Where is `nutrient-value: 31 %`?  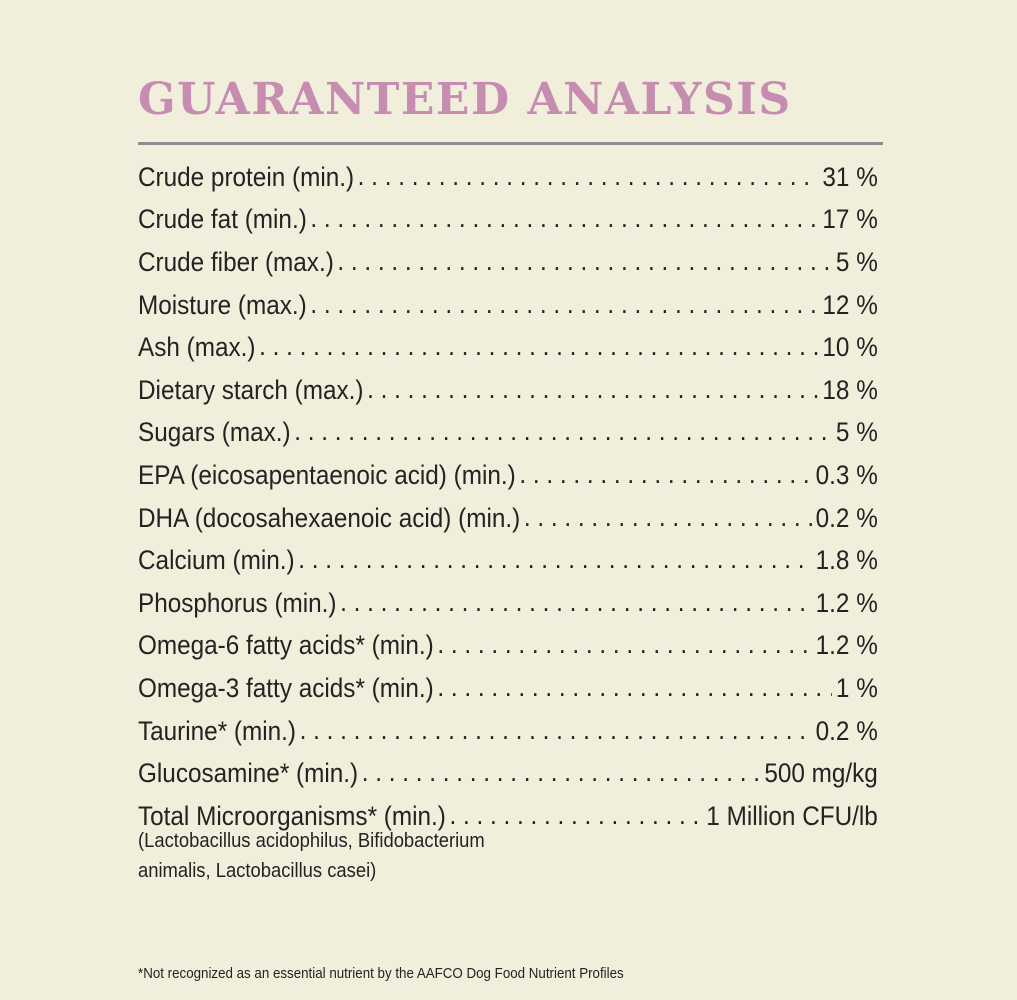 nutrient-value: 31 % is located at coordinates (850, 176).